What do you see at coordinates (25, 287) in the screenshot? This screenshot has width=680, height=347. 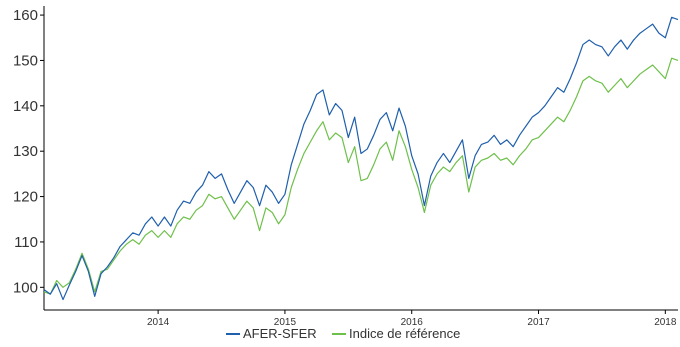 I see `y-tick-label: 100` at bounding box center [25, 287].